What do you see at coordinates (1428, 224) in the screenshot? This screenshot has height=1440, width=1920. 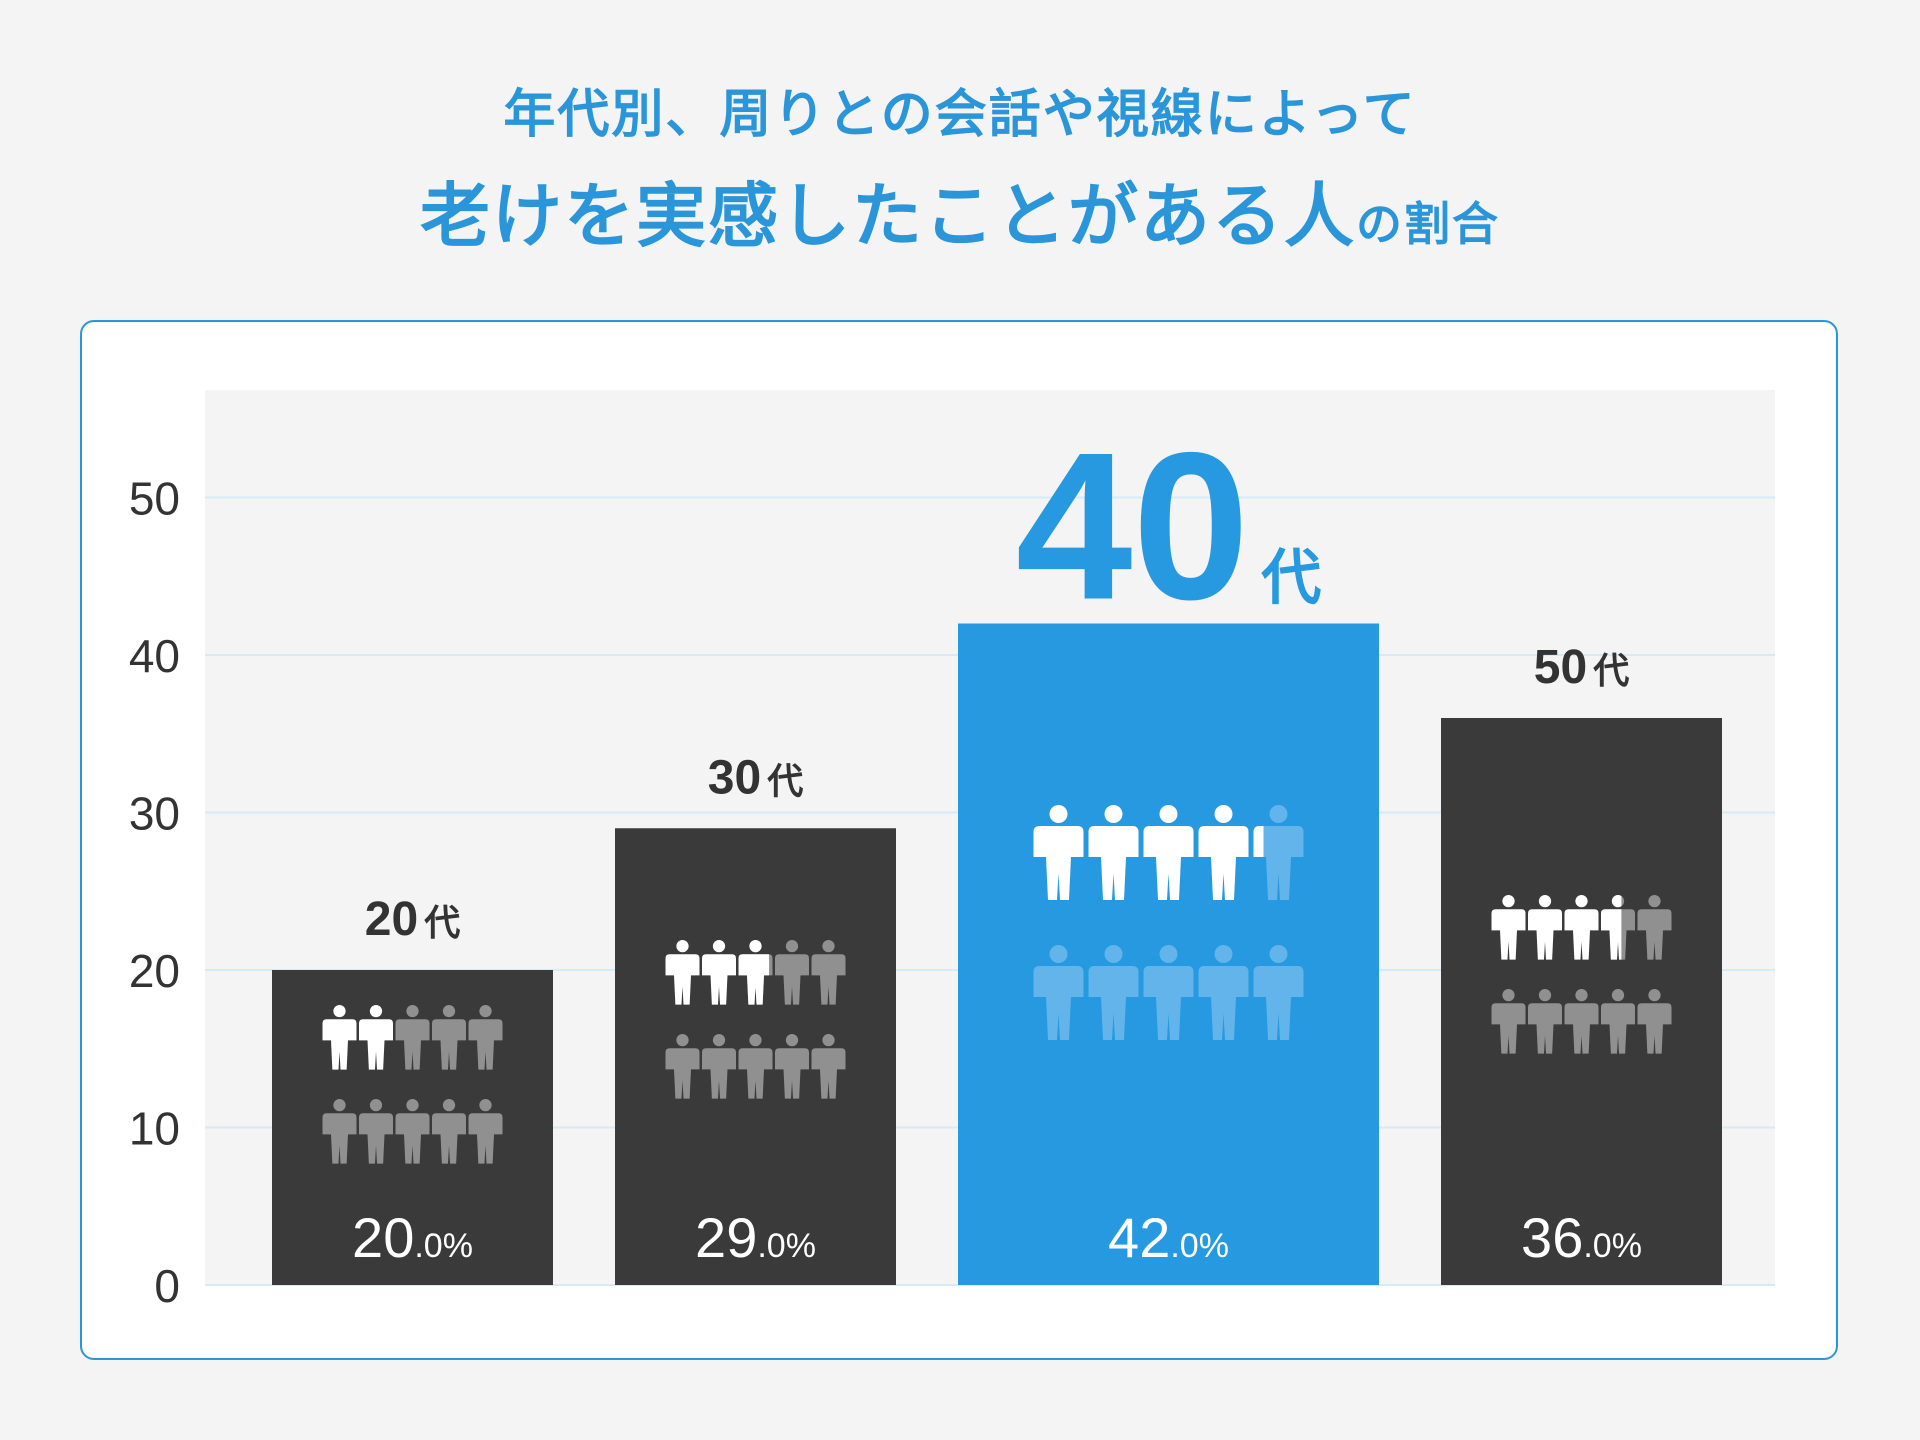 I see `chart-title-suffix: の割合` at bounding box center [1428, 224].